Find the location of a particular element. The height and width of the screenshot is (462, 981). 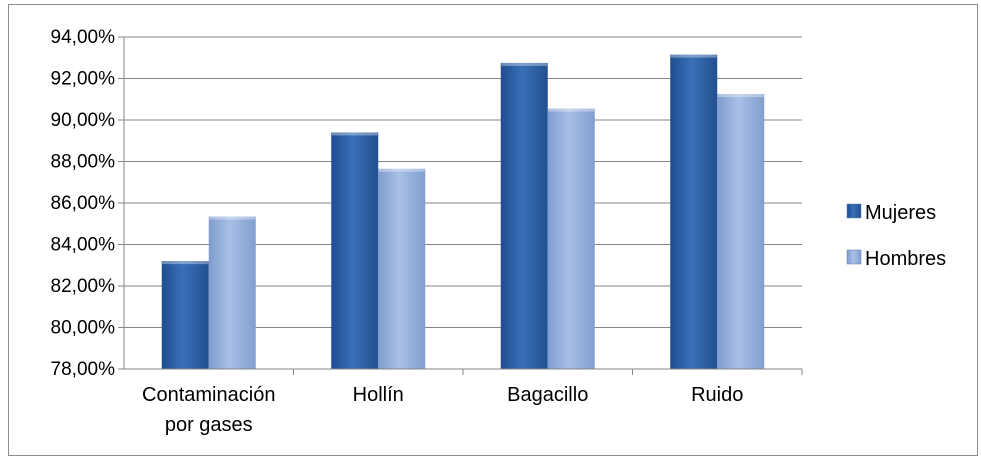

legend-item-hombres: Hombres is located at coordinates (896, 259).